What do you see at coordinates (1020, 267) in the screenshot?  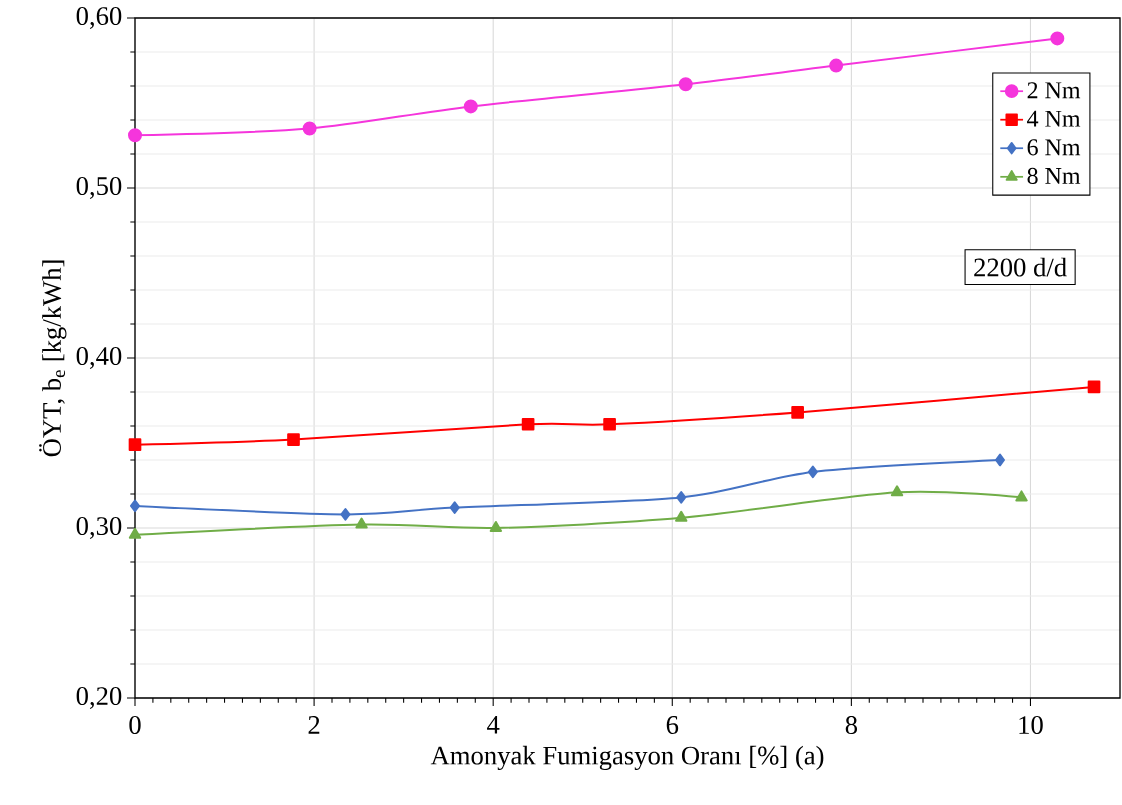 I see `annotation: 2200 d/d` at bounding box center [1020, 267].